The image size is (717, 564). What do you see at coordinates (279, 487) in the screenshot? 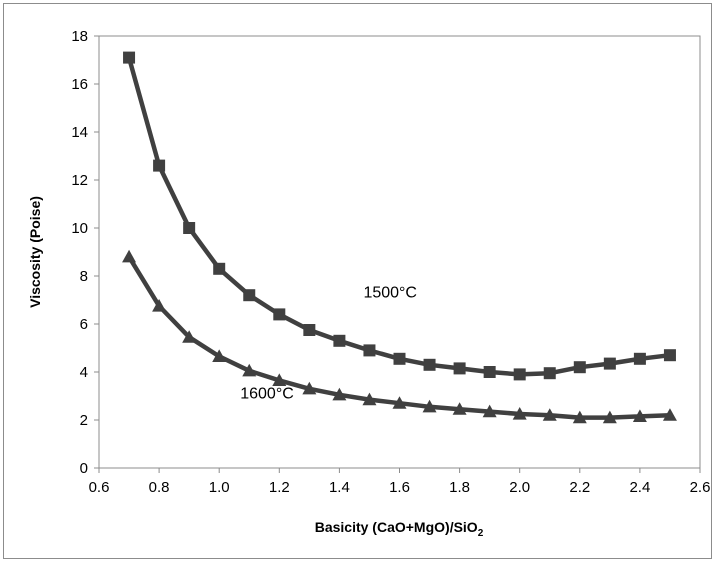
I see `x-tick-label: 1.2` at bounding box center [279, 487].